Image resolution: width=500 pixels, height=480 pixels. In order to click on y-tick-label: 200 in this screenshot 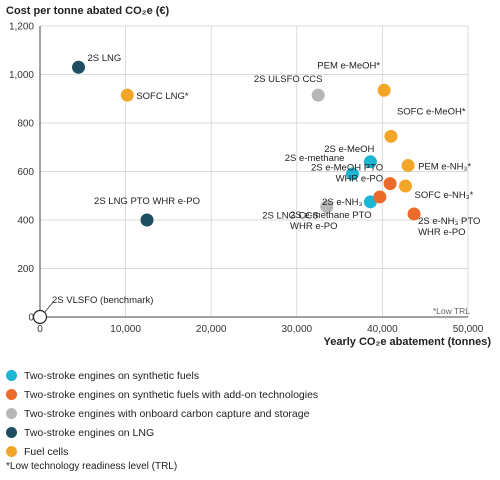, I will do `click(25, 269)`.